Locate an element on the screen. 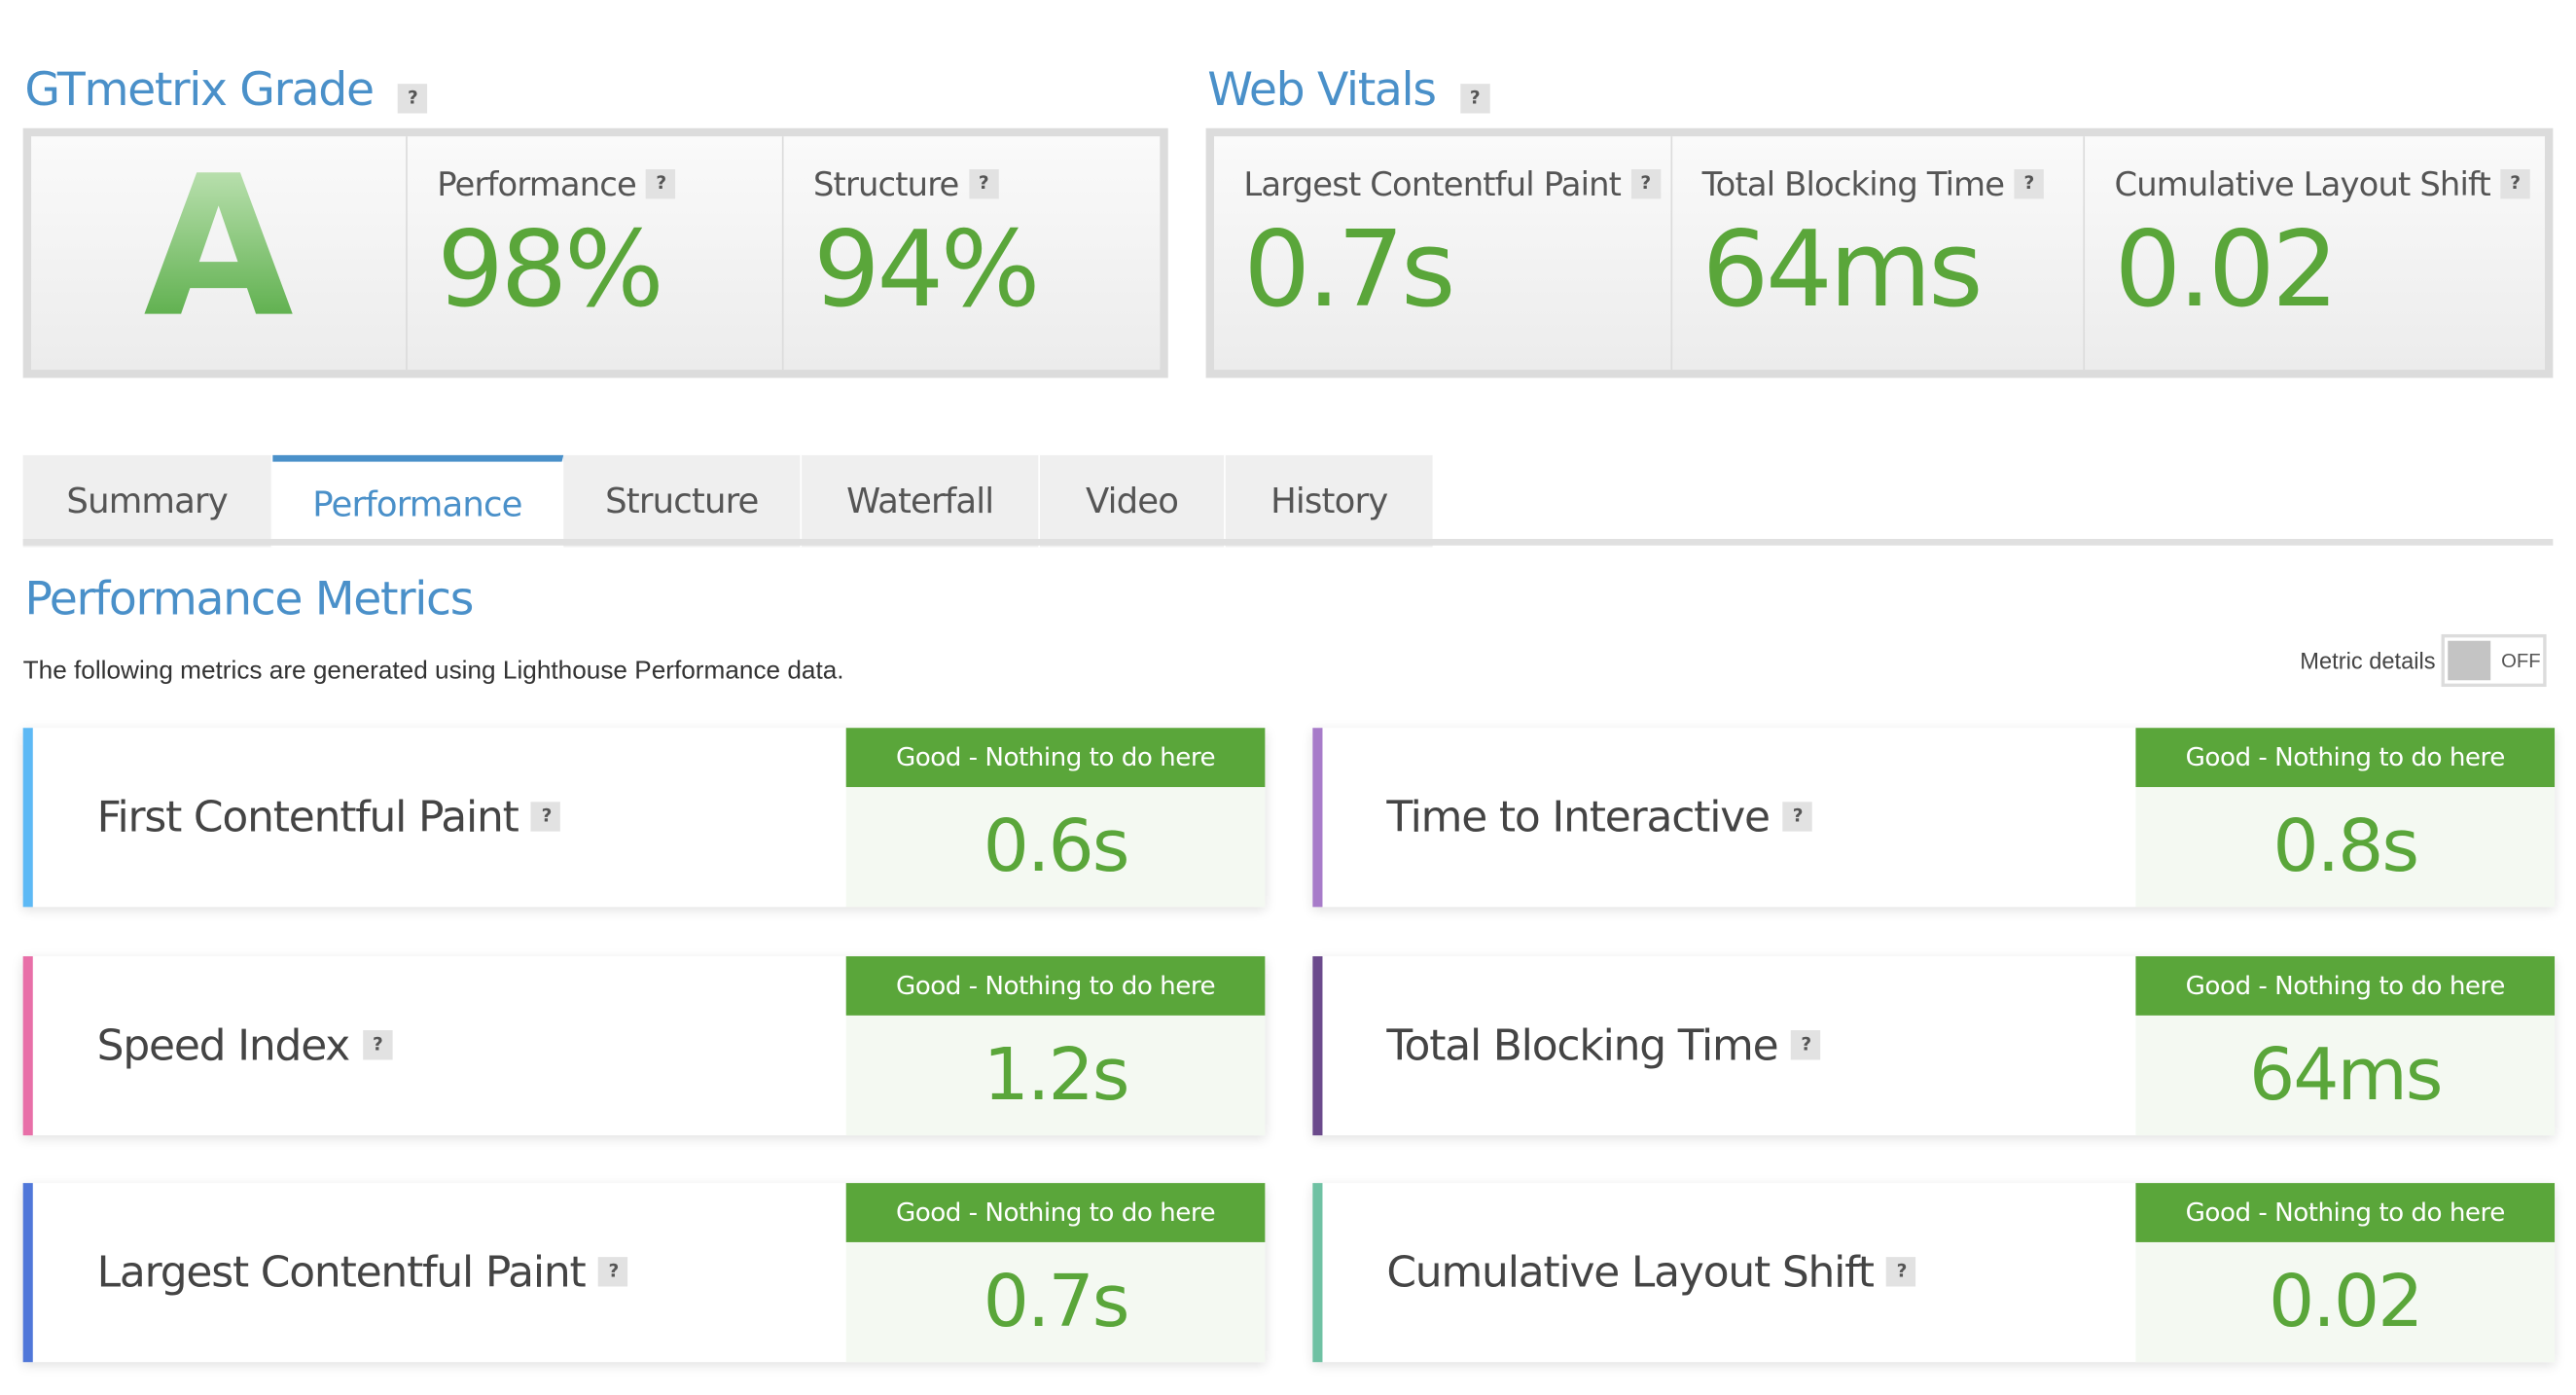  grade-panel: A Performance? 98% Structure? 94% is located at coordinates (595, 252).